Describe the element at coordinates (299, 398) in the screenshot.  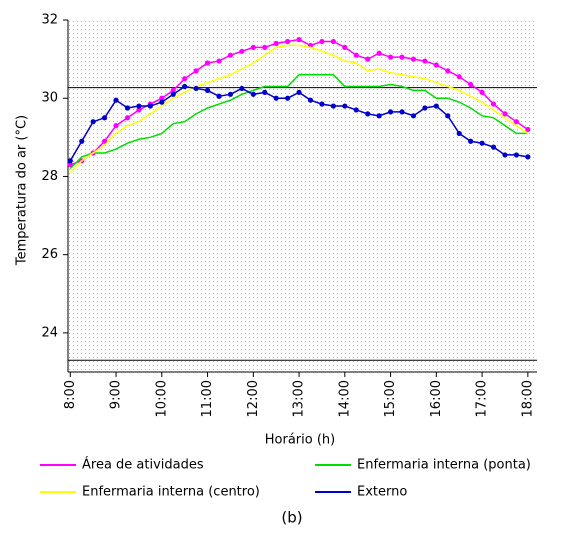
I see `x-tick-label: 13:00` at that location.